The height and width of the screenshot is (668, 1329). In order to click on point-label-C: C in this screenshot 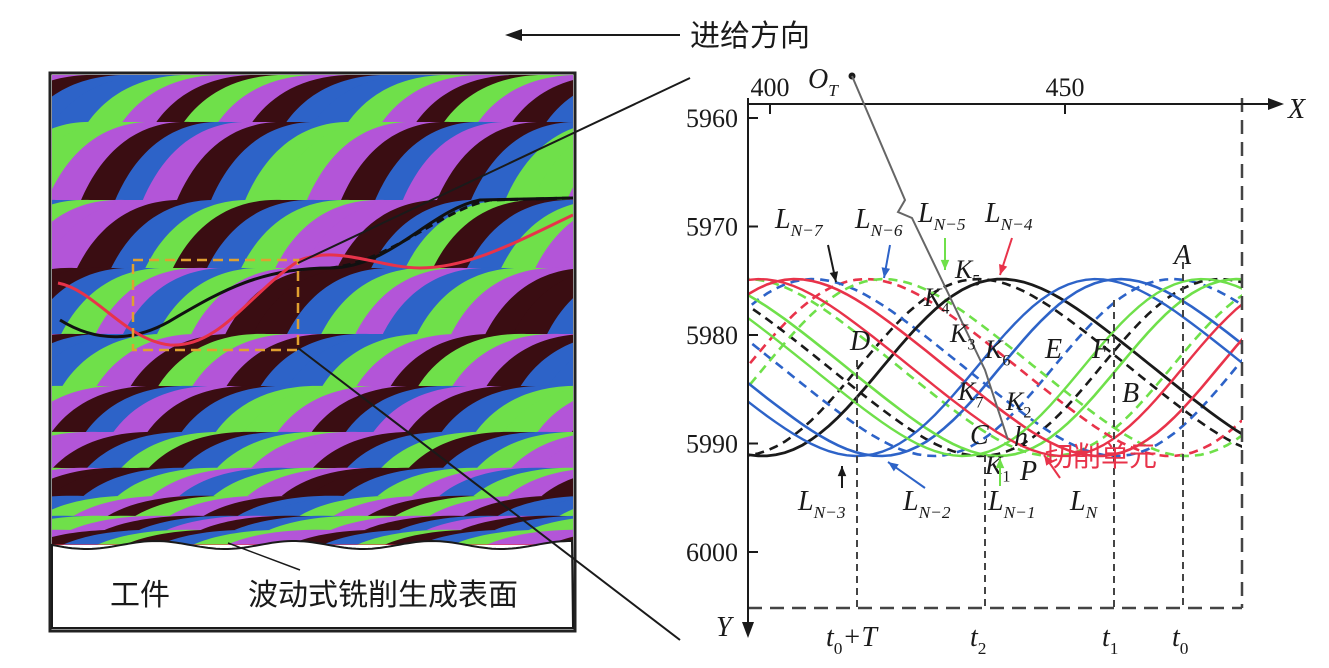, I will do `click(979, 435)`.